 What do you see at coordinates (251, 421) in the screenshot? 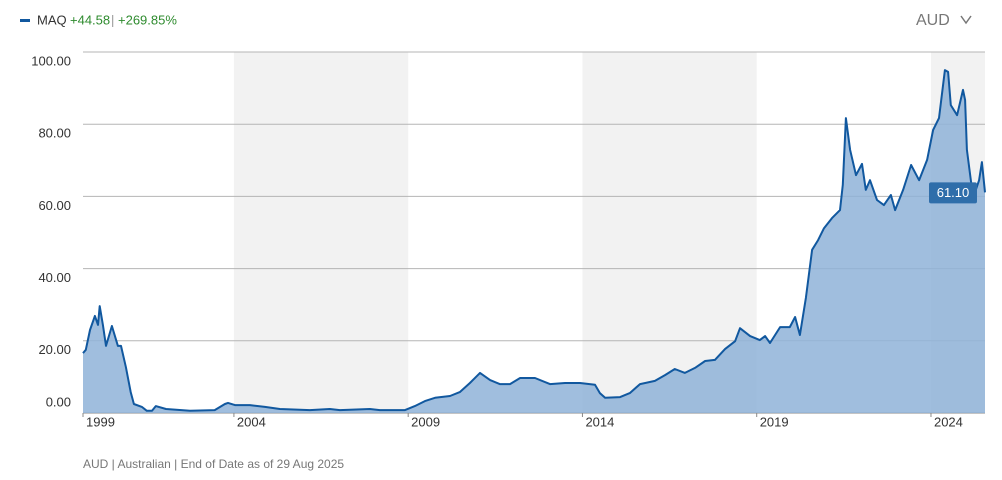
I see `x-tick-label: 2004` at bounding box center [251, 421].